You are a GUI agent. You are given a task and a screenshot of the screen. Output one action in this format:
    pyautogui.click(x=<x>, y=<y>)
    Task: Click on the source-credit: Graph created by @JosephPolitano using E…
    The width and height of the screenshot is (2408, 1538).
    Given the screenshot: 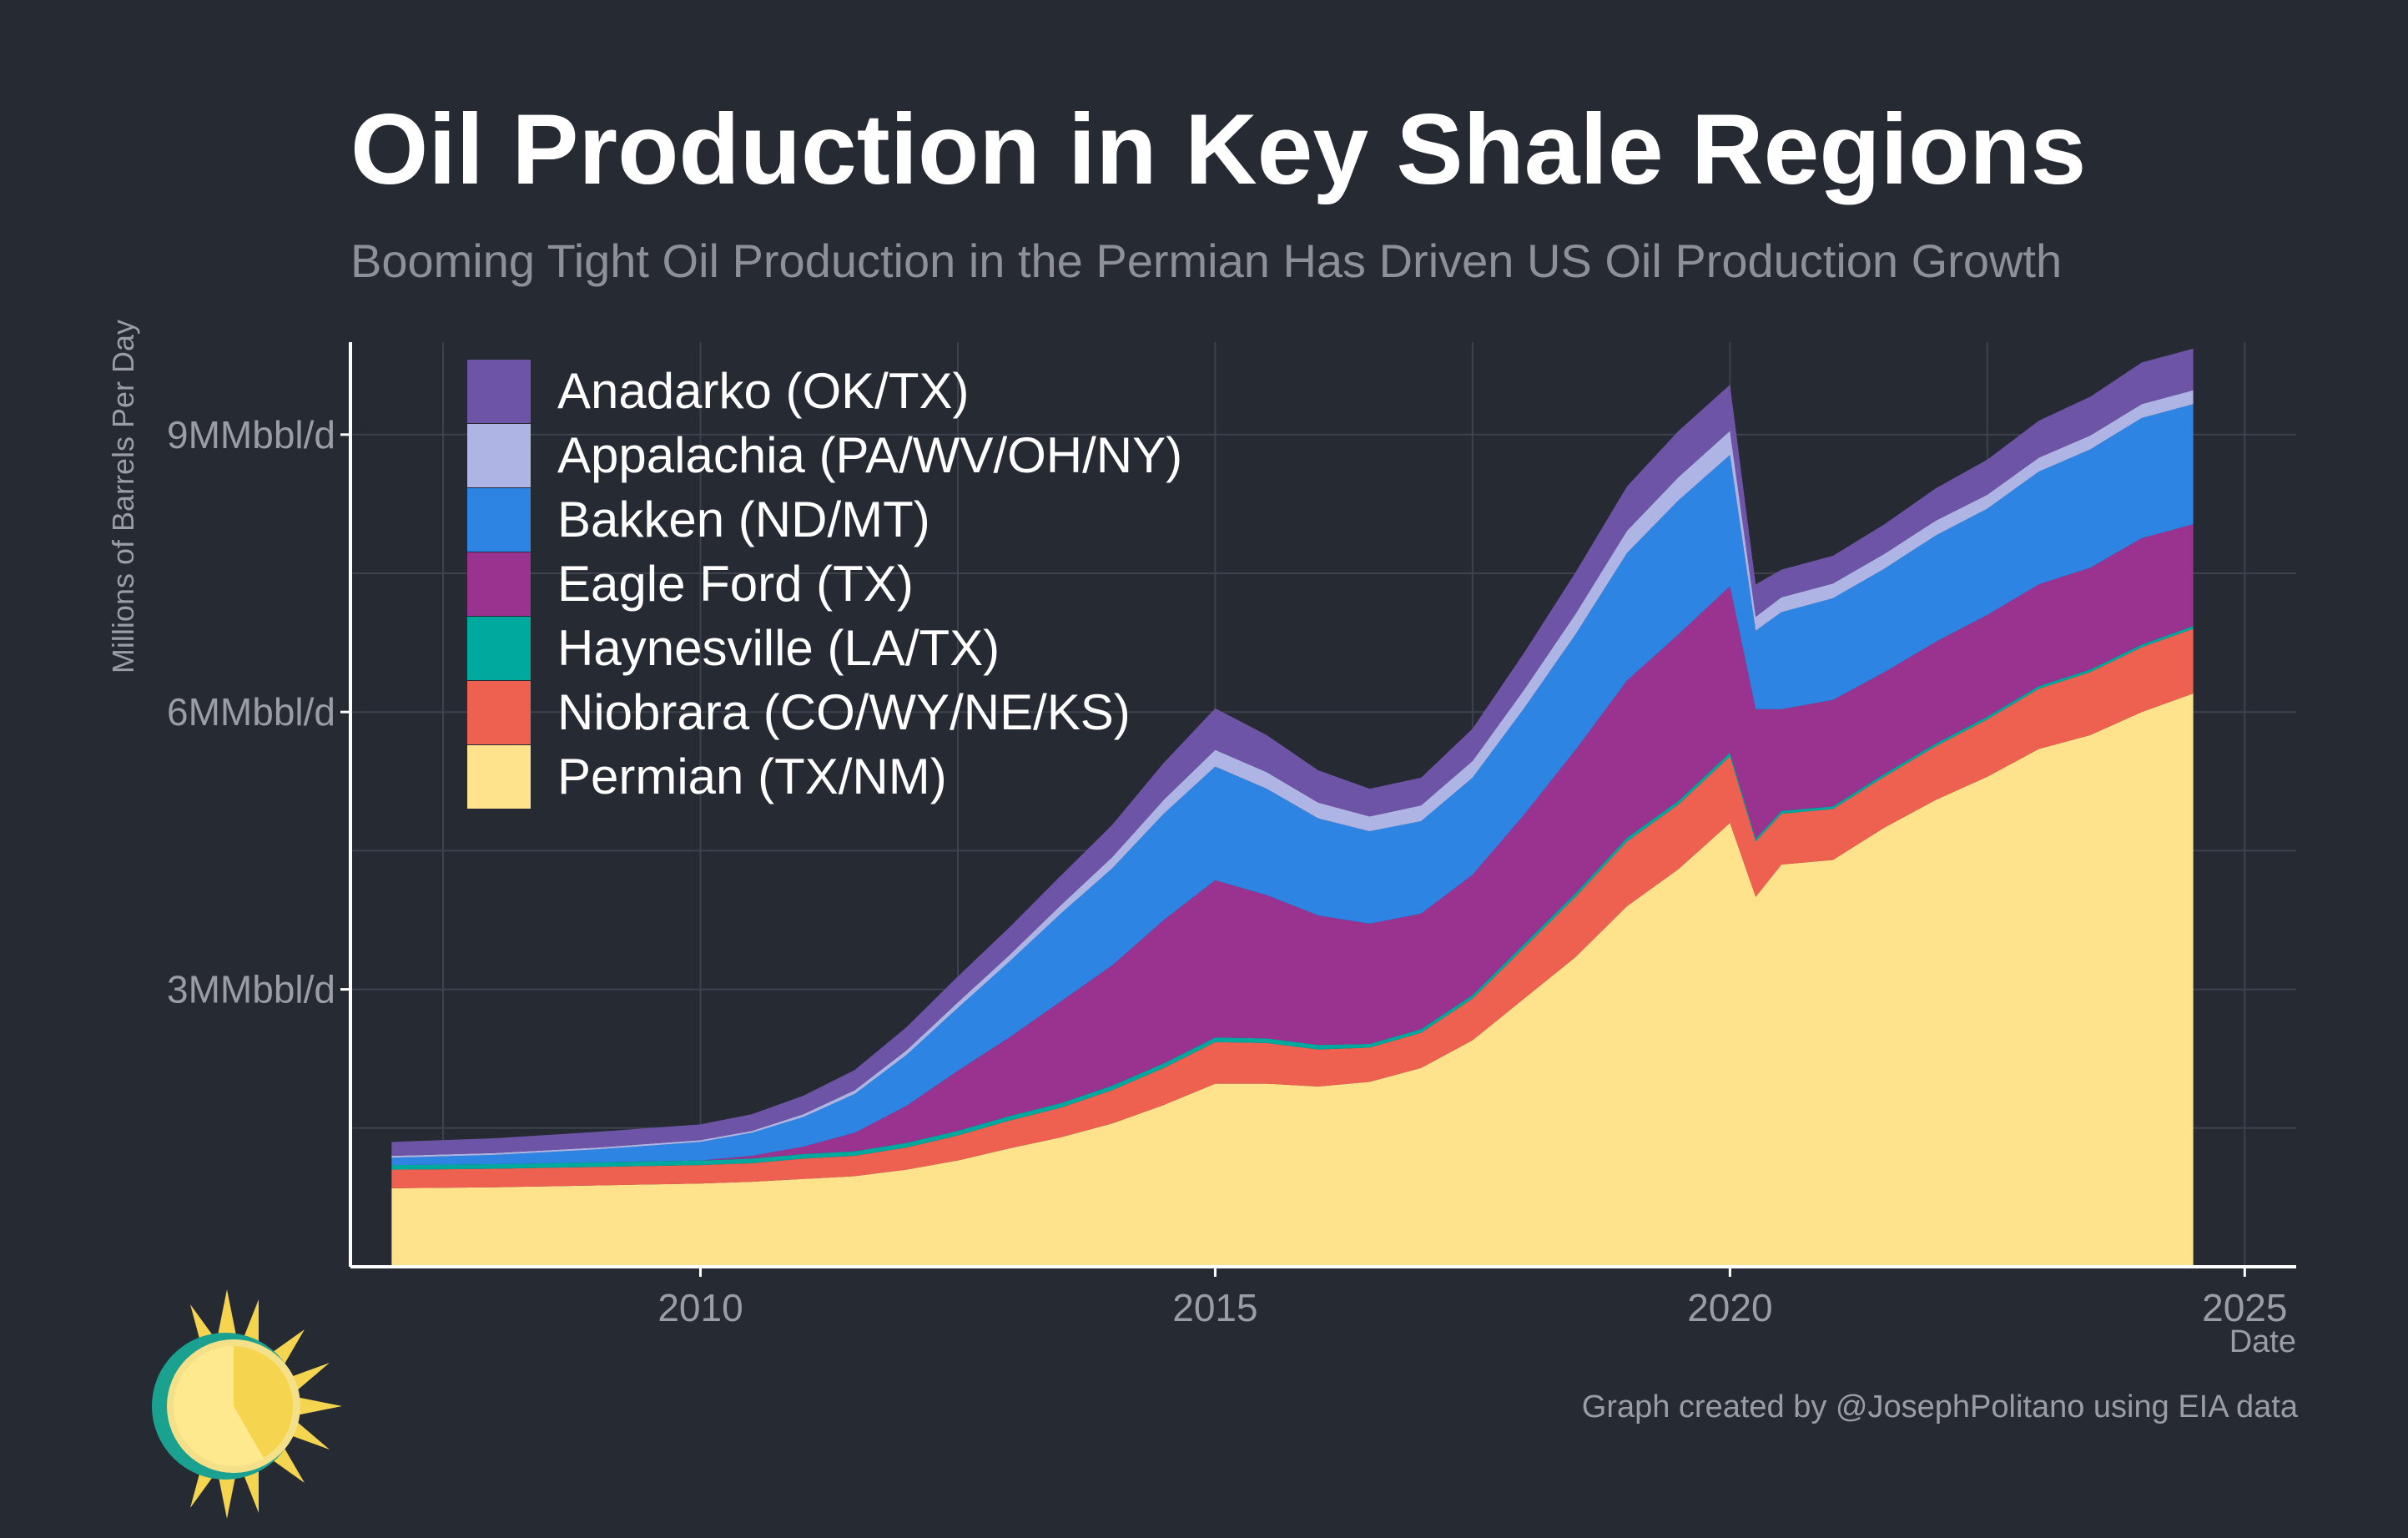 What is the action you would take?
    pyautogui.click(x=1939, y=1407)
    